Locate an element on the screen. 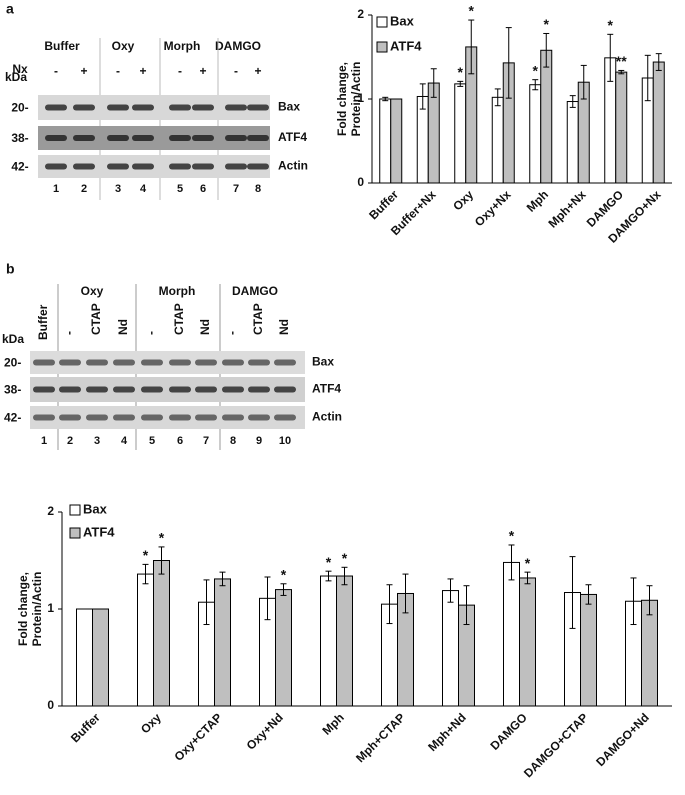 This screenshot has height=795, width=685. lane-number: 1 is located at coordinates (56, 189).